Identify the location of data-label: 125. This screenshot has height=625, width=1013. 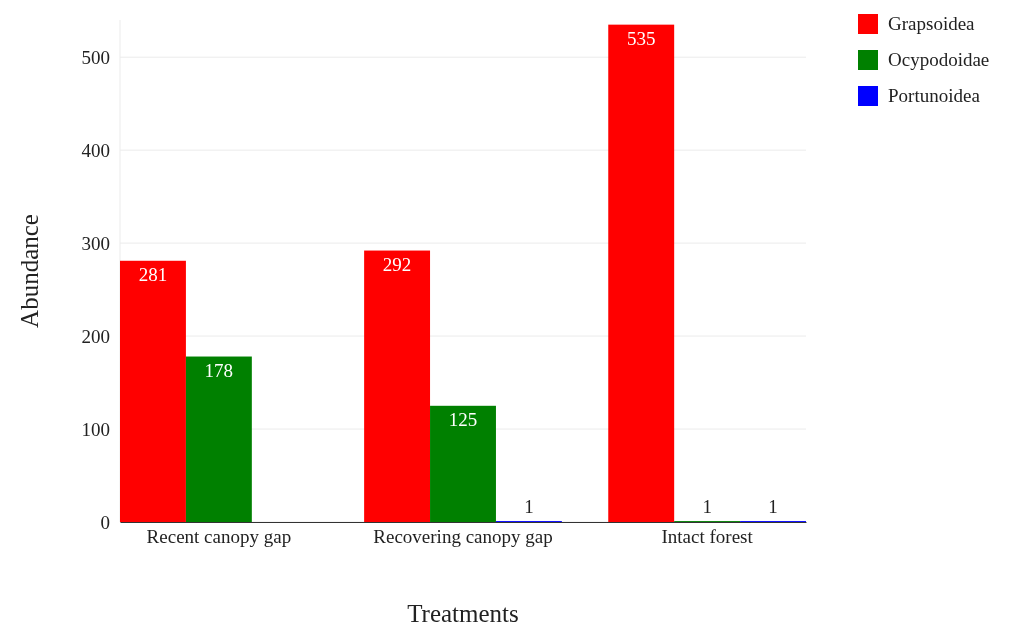
(463, 419).